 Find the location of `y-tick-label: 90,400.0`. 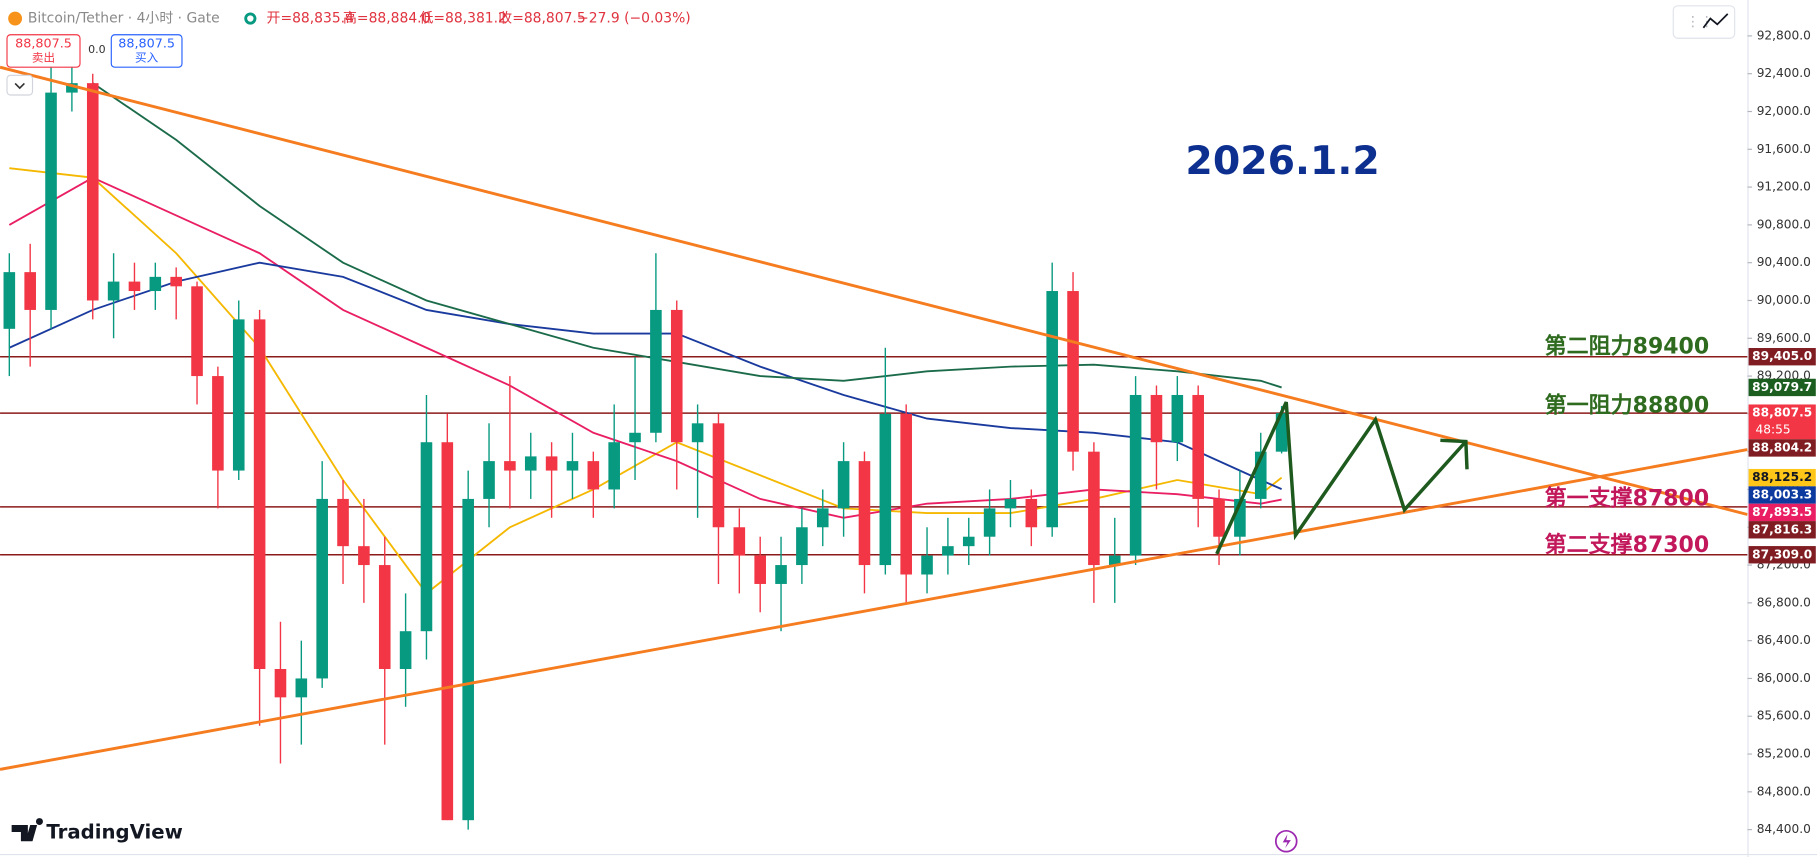

y-tick-label: 90,400.0 is located at coordinates (1784, 262).